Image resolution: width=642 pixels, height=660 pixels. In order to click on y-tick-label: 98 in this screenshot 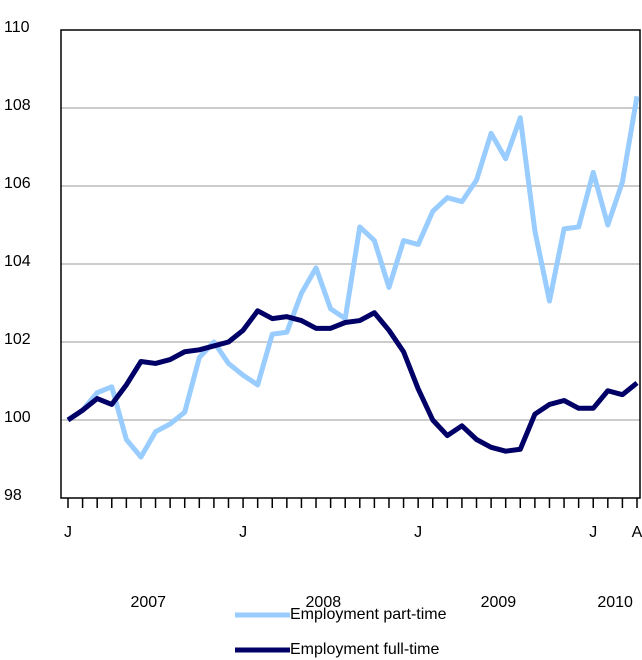, I will do `click(13, 495)`.